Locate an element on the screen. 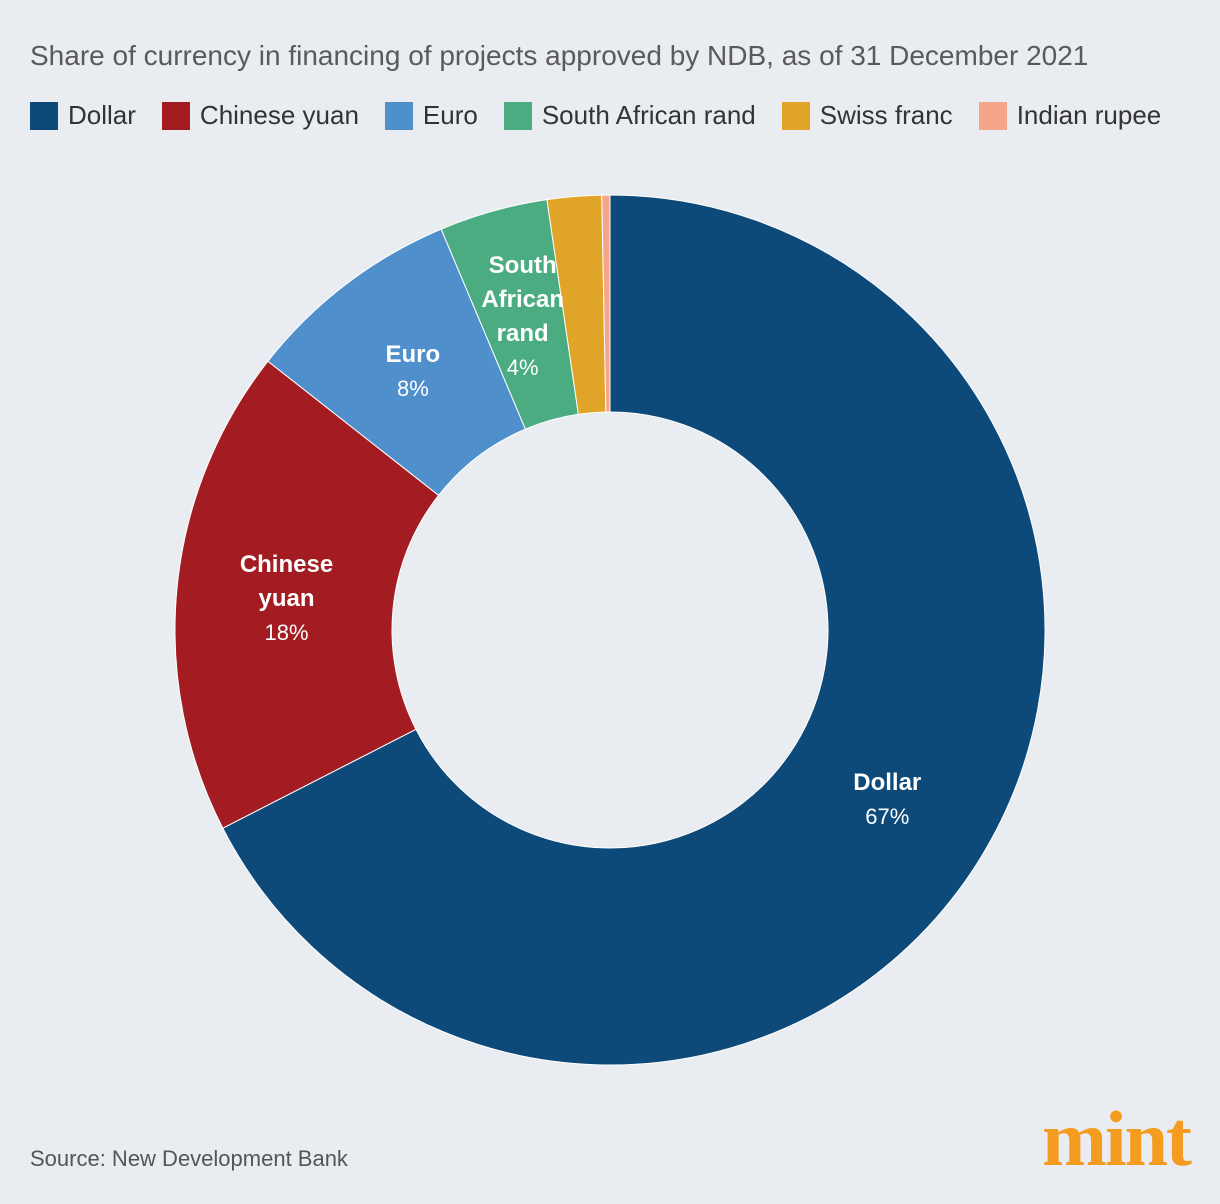  slice-value: 8% is located at coordinates (412, 388).